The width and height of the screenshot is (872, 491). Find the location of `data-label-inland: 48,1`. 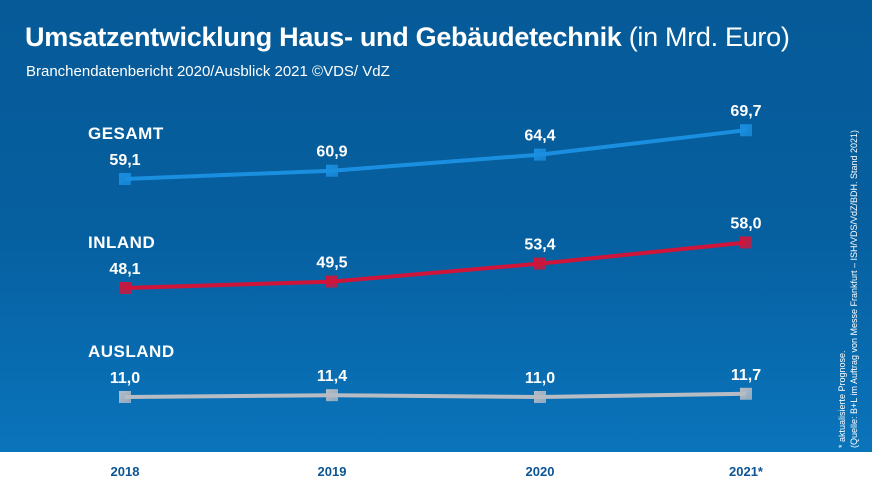

data-label-inland: 48,1 is located at coordinates (124, 269).